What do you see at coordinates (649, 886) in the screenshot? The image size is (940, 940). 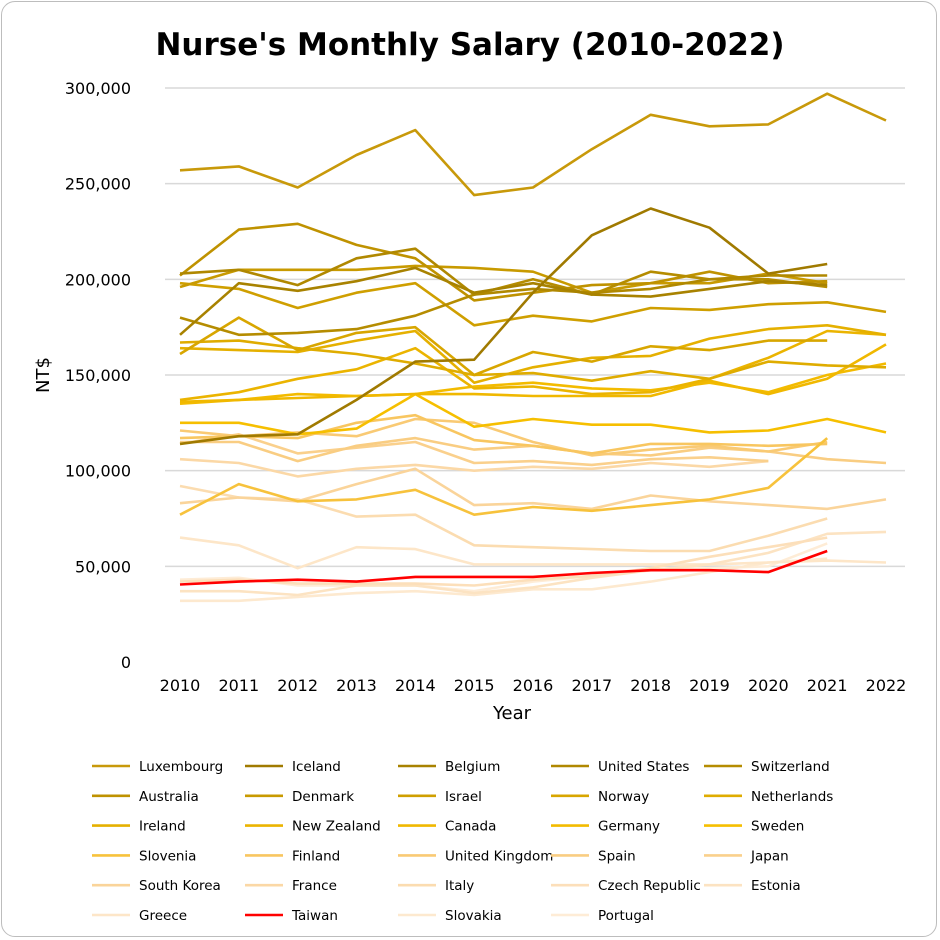 I see `legend-label: Czech Republic` at bounding box center [649, 886].